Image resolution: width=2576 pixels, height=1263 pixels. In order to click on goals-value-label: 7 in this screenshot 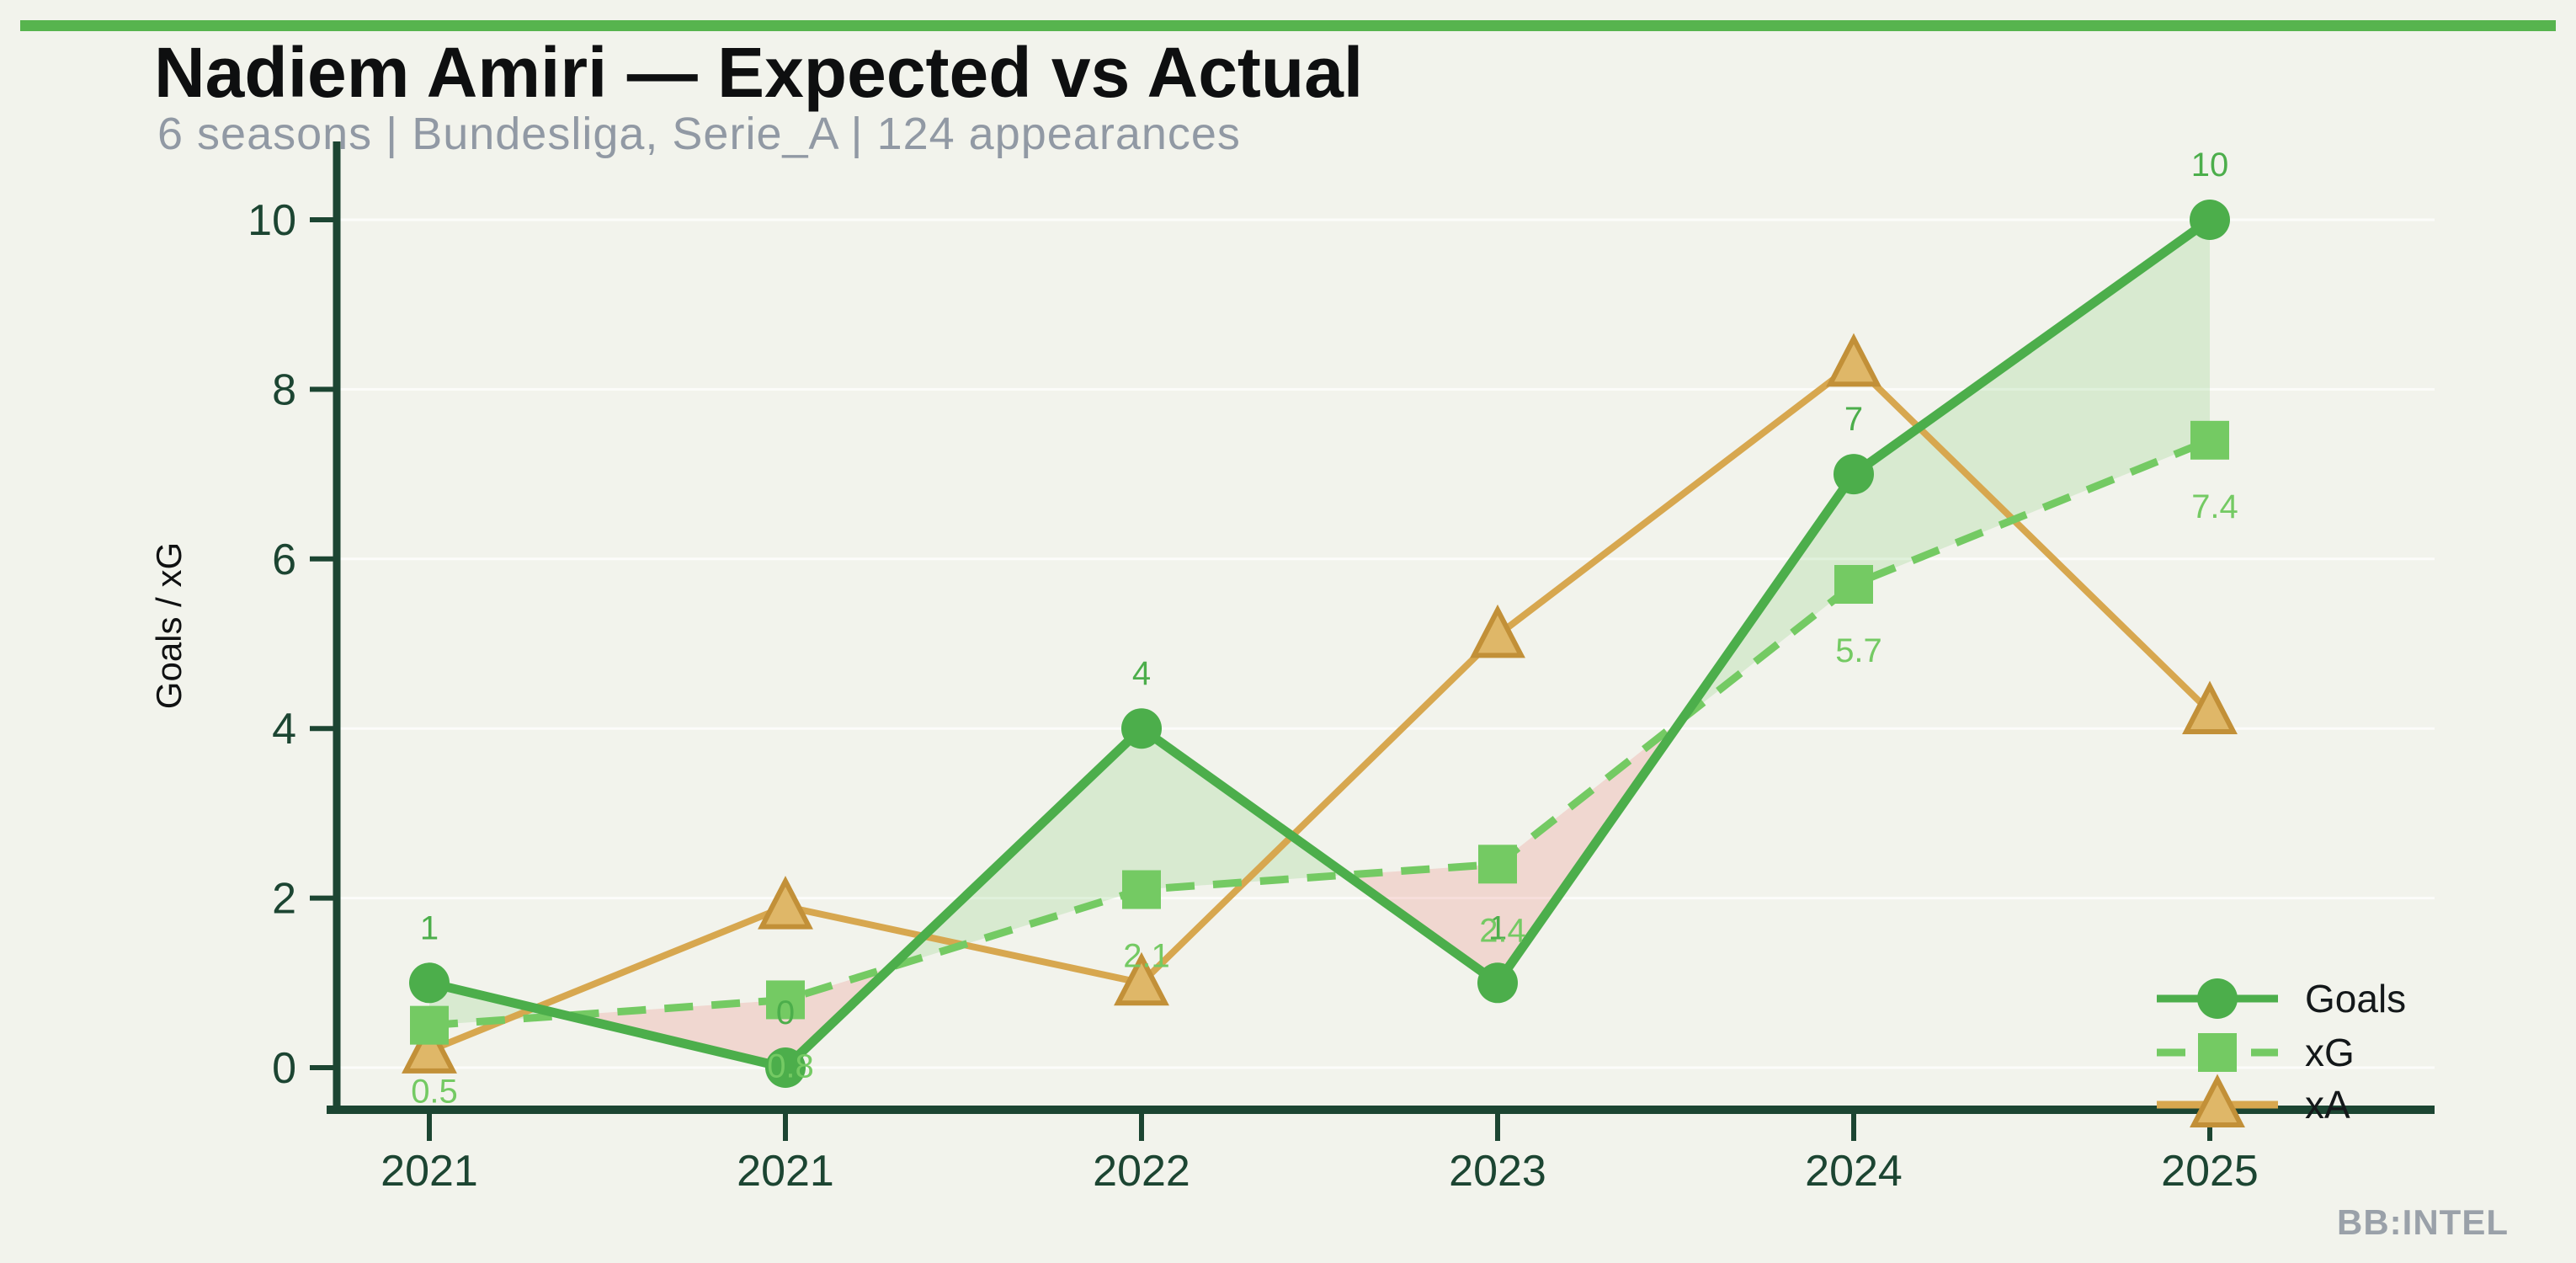, I will do `click(1854, 419)`.